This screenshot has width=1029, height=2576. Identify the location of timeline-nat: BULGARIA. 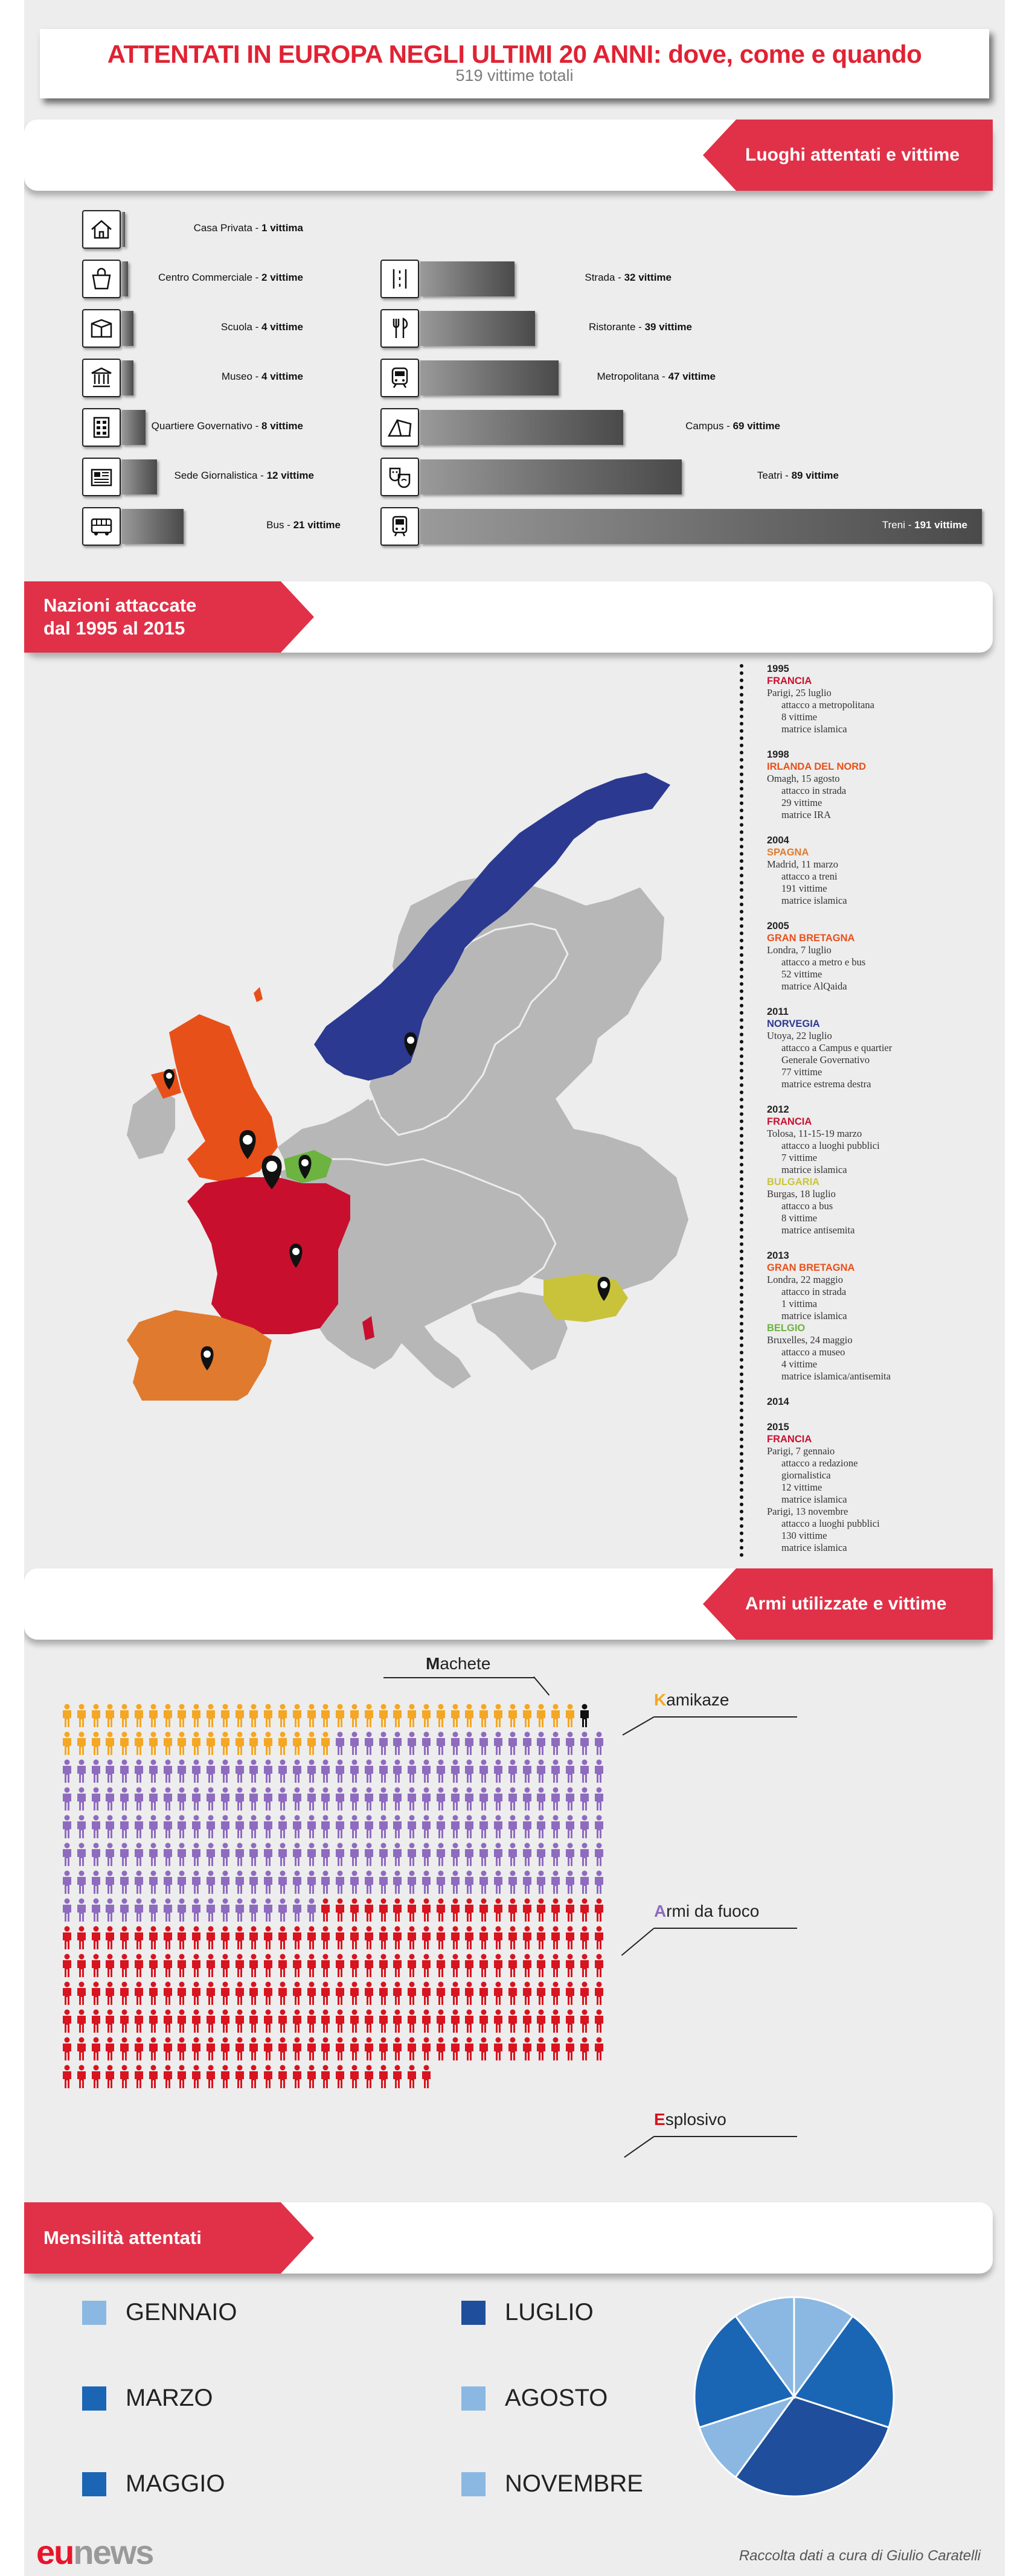
(794, 1182).